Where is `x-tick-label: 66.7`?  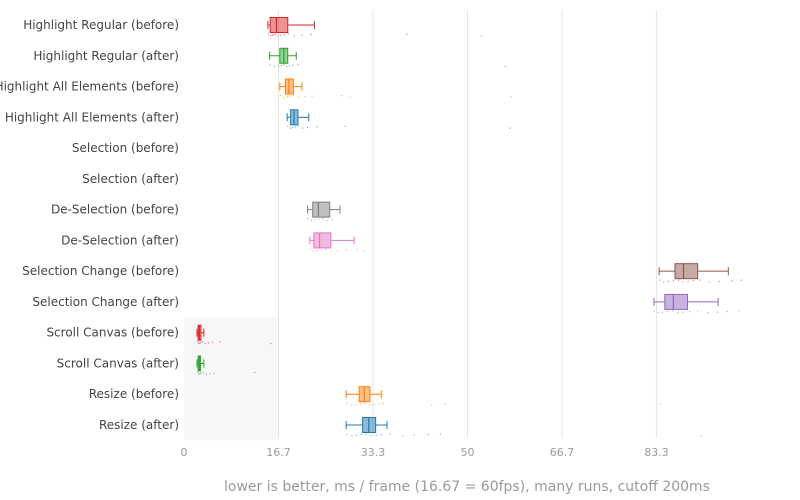
x-tick-label: 66.7 is located at coordinates (562, 452).